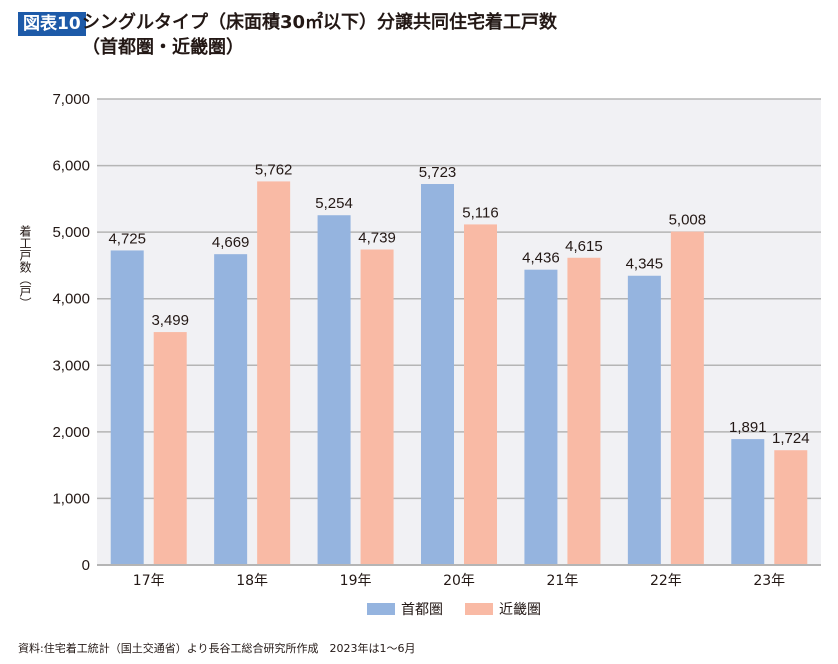 This screenshot has height=664, width=838. I want to click on x-tick-label: 23年, so click(769, 581).